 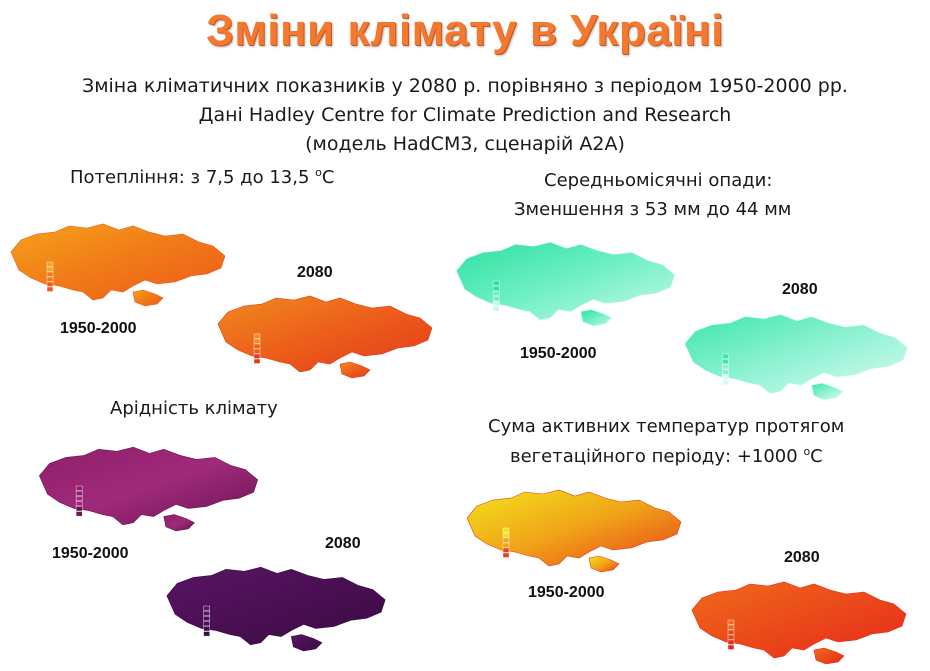 I want to click on active-temps-label-line1: Сума активних температур протягом, so click(x=666, y=426).